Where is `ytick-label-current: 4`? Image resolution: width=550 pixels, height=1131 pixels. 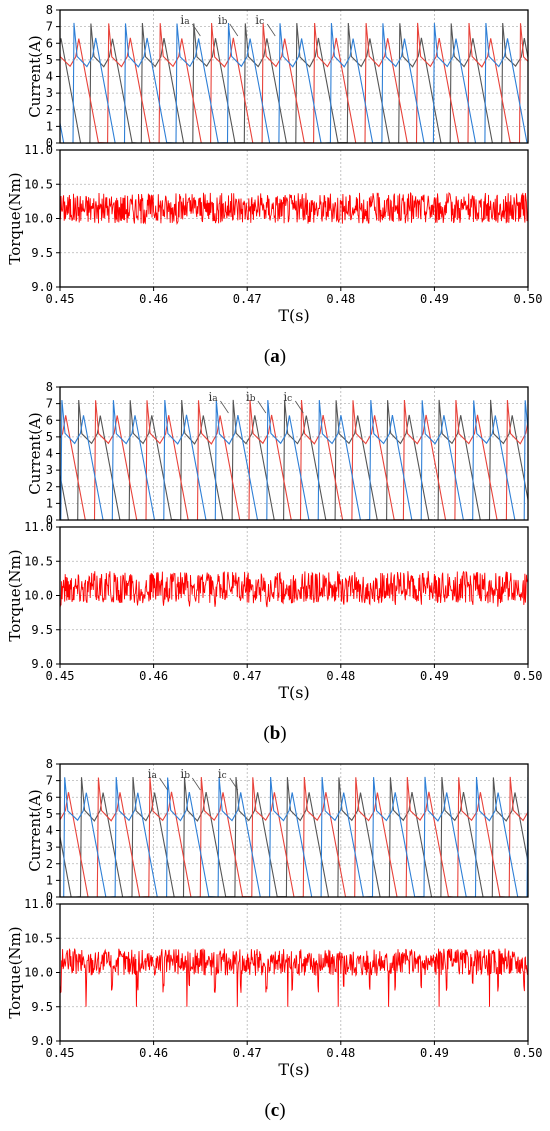
ytick-label-current: 4 is located at coordinates (49, 831).